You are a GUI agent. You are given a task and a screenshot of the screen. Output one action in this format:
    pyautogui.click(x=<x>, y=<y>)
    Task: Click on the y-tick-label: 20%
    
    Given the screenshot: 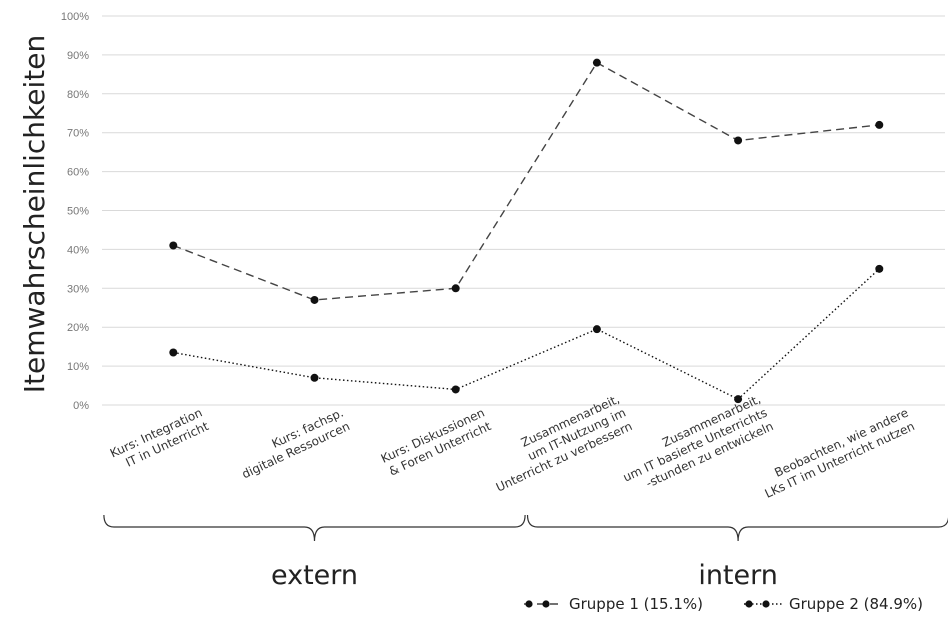 What is the action you would take?
    pyautogui.click(x=78, y=328)
    